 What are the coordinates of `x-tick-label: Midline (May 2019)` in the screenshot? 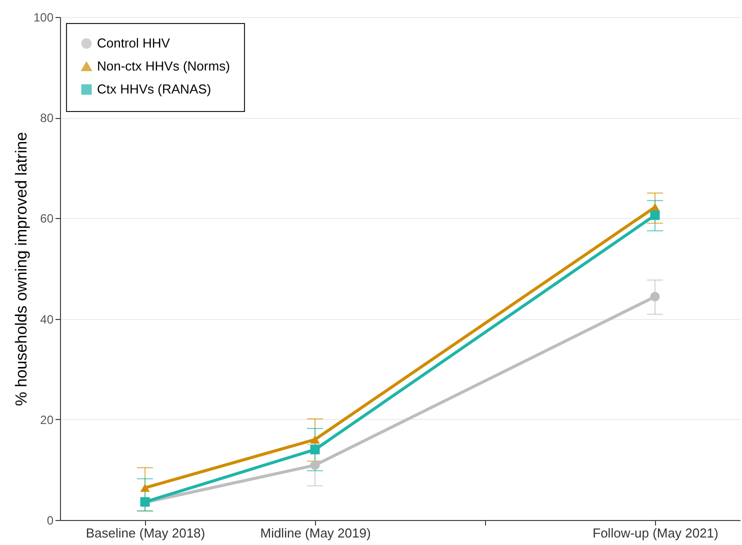 It's located at (315, 533).